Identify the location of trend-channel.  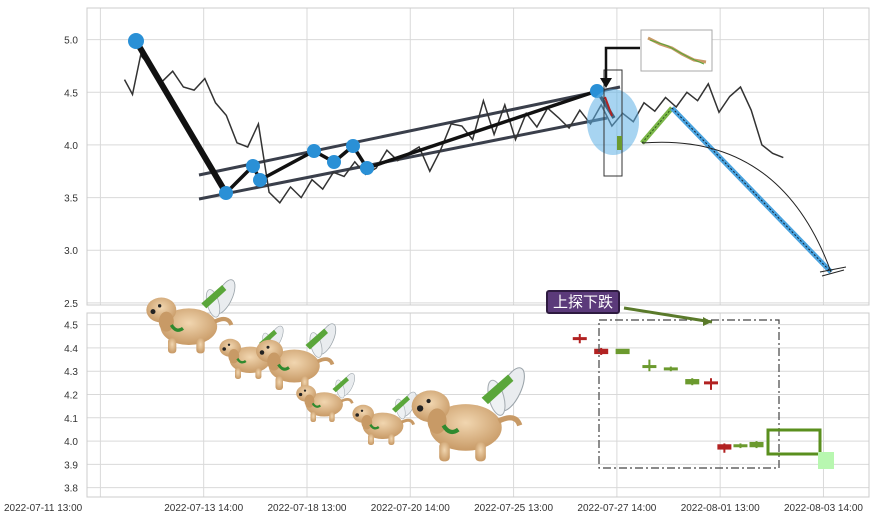
(409, 143).